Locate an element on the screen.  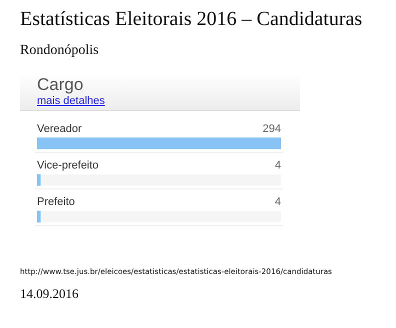
data-label: 294 is located at coordinates (271, 128).